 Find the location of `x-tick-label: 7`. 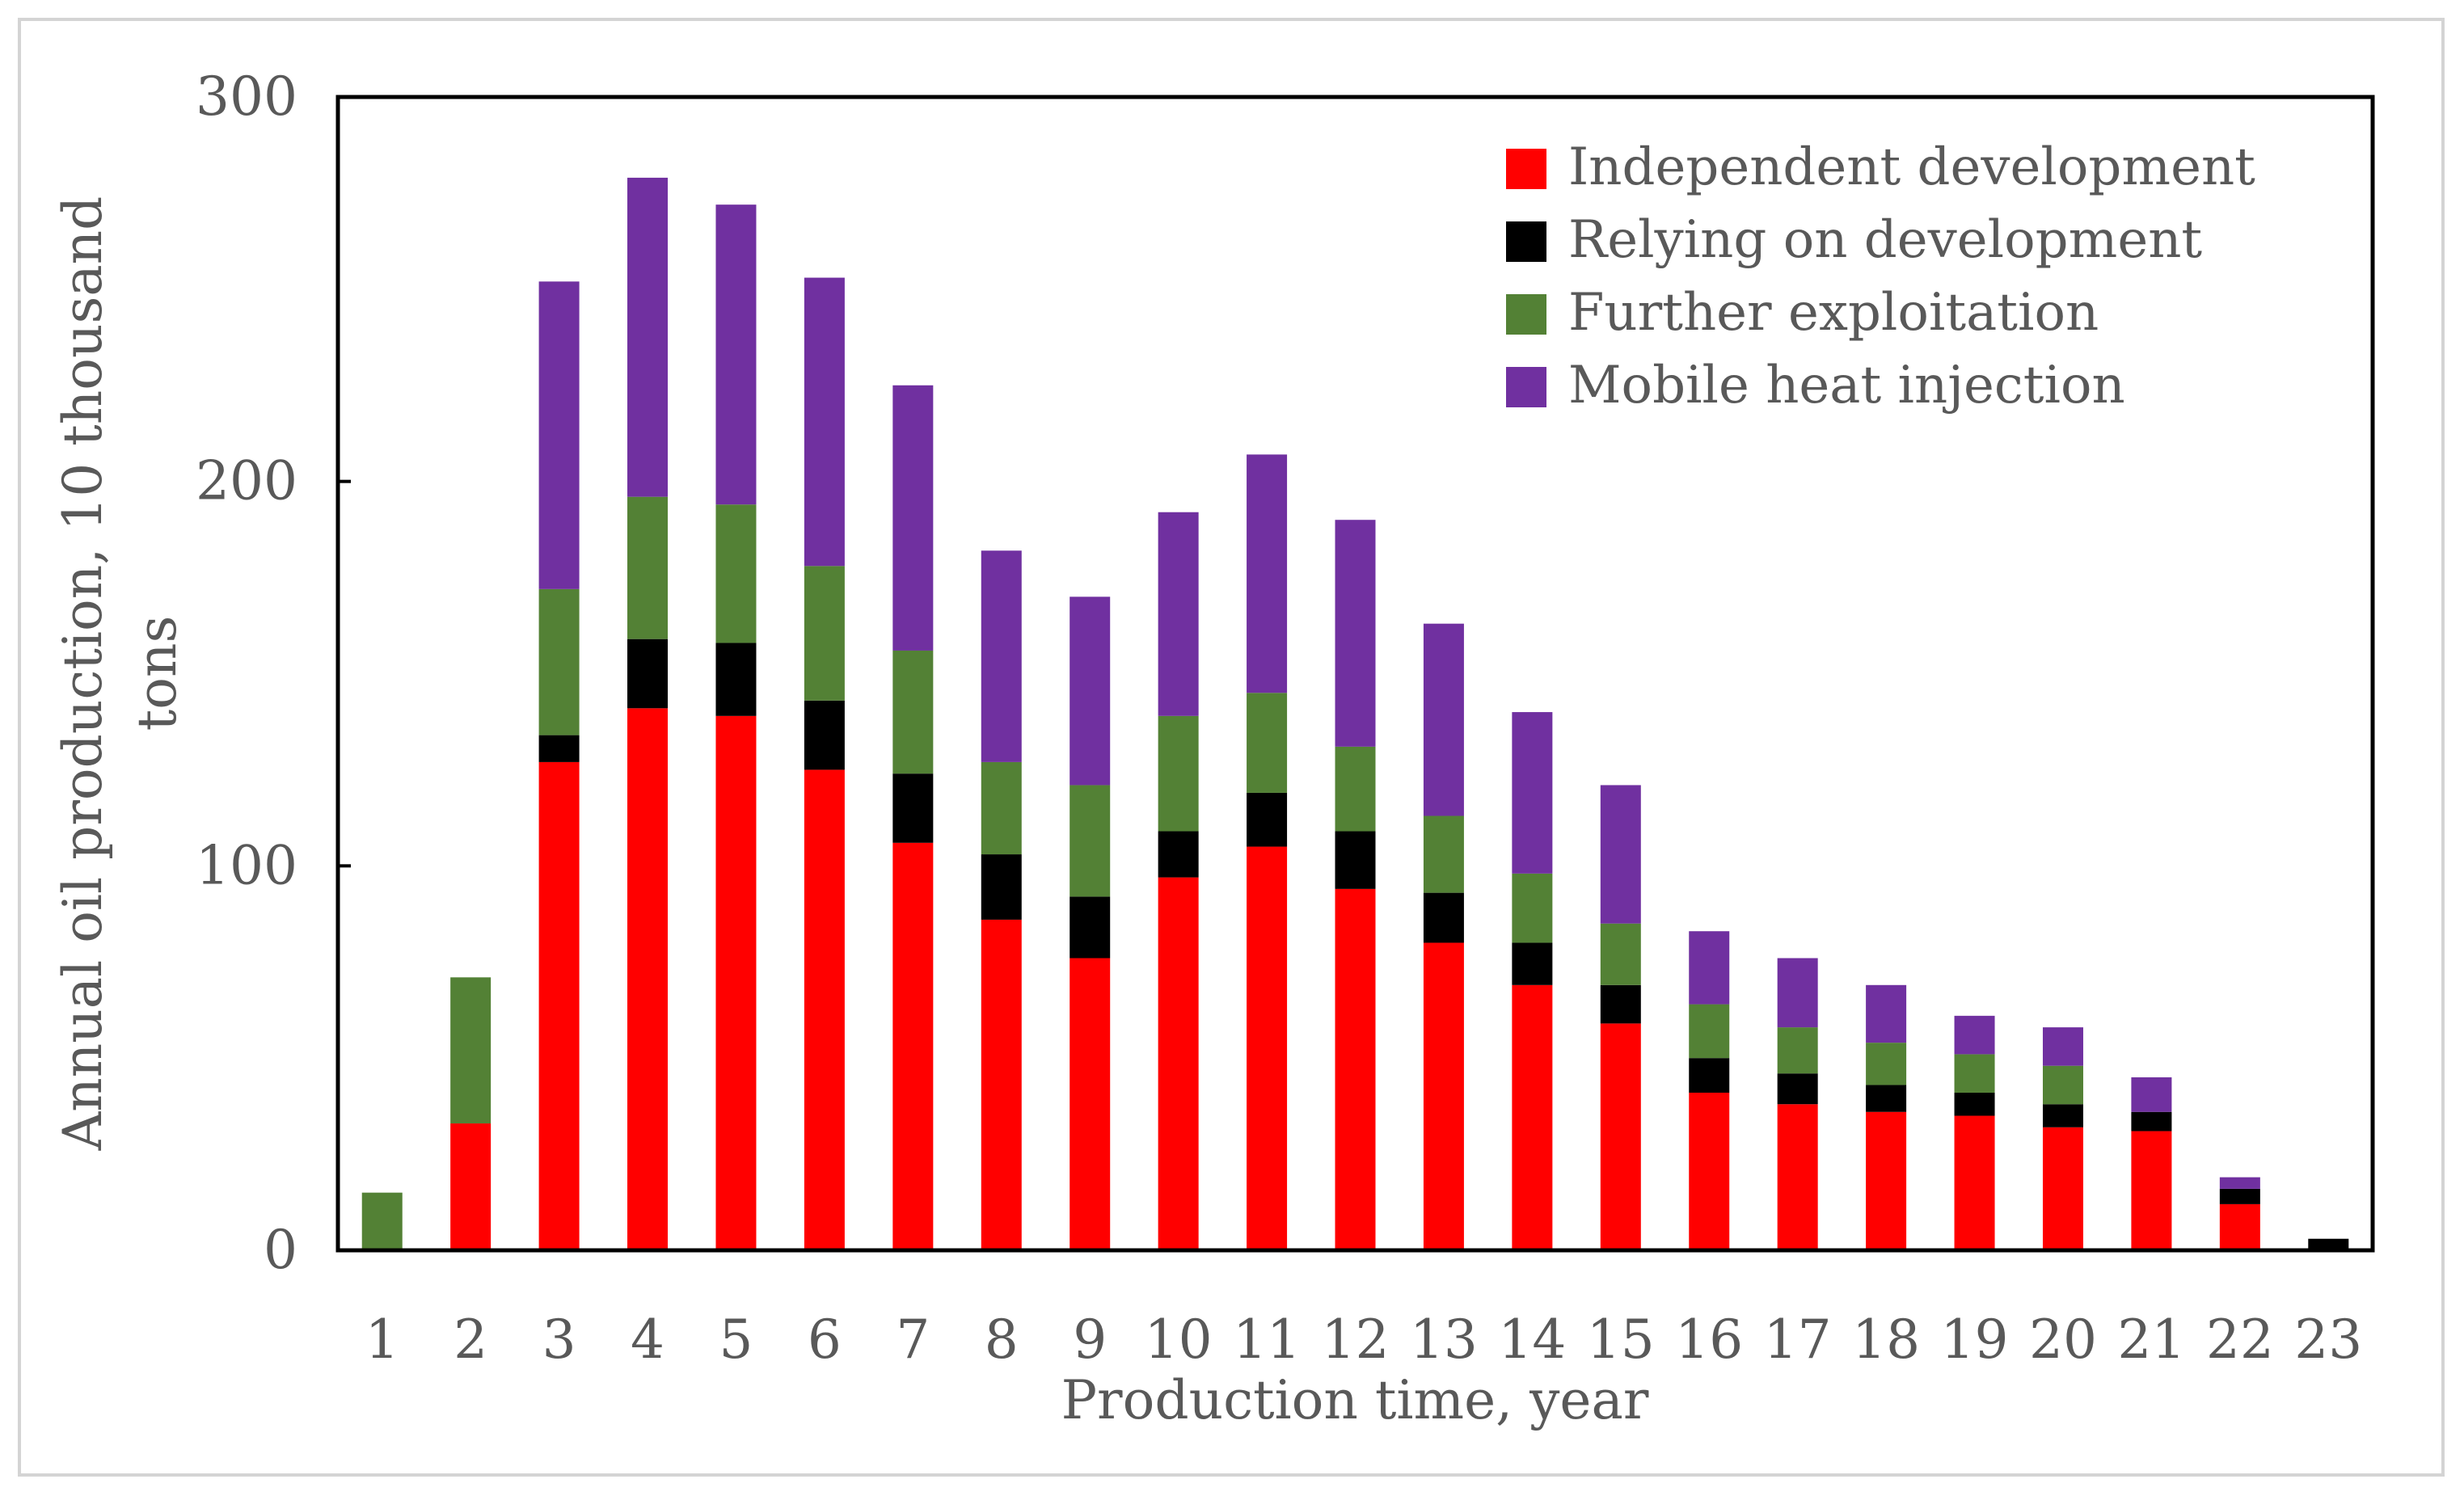

x-tick-label: 7 is located at coordinates (913, 1339).